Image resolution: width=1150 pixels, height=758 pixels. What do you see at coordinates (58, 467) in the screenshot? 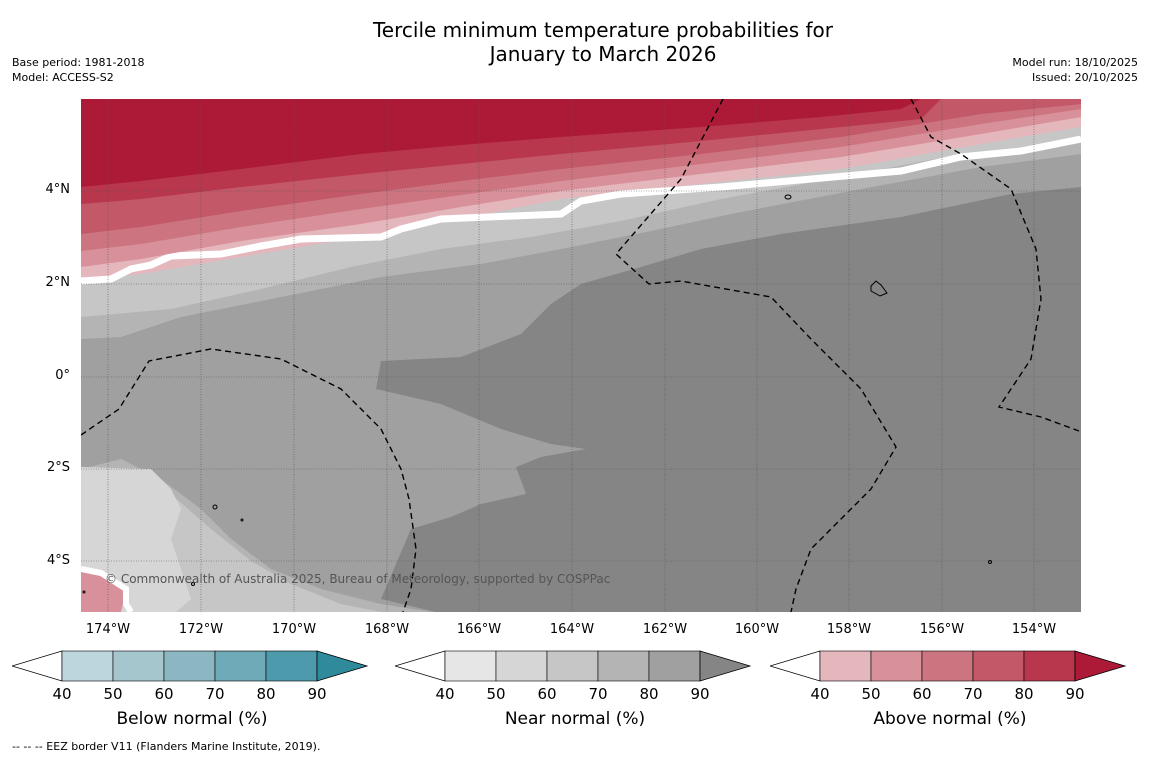
I see `lat-label-2s: 2°S` at bounding box center [58, 467].